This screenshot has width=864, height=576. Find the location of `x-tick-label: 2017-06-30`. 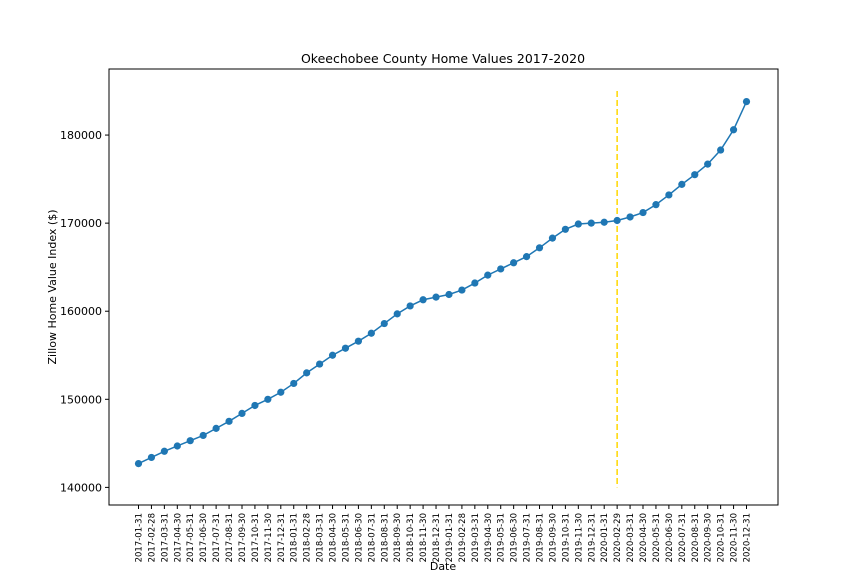

x-tick-label: 2017-06-30 is located at coordinates (204, 537).